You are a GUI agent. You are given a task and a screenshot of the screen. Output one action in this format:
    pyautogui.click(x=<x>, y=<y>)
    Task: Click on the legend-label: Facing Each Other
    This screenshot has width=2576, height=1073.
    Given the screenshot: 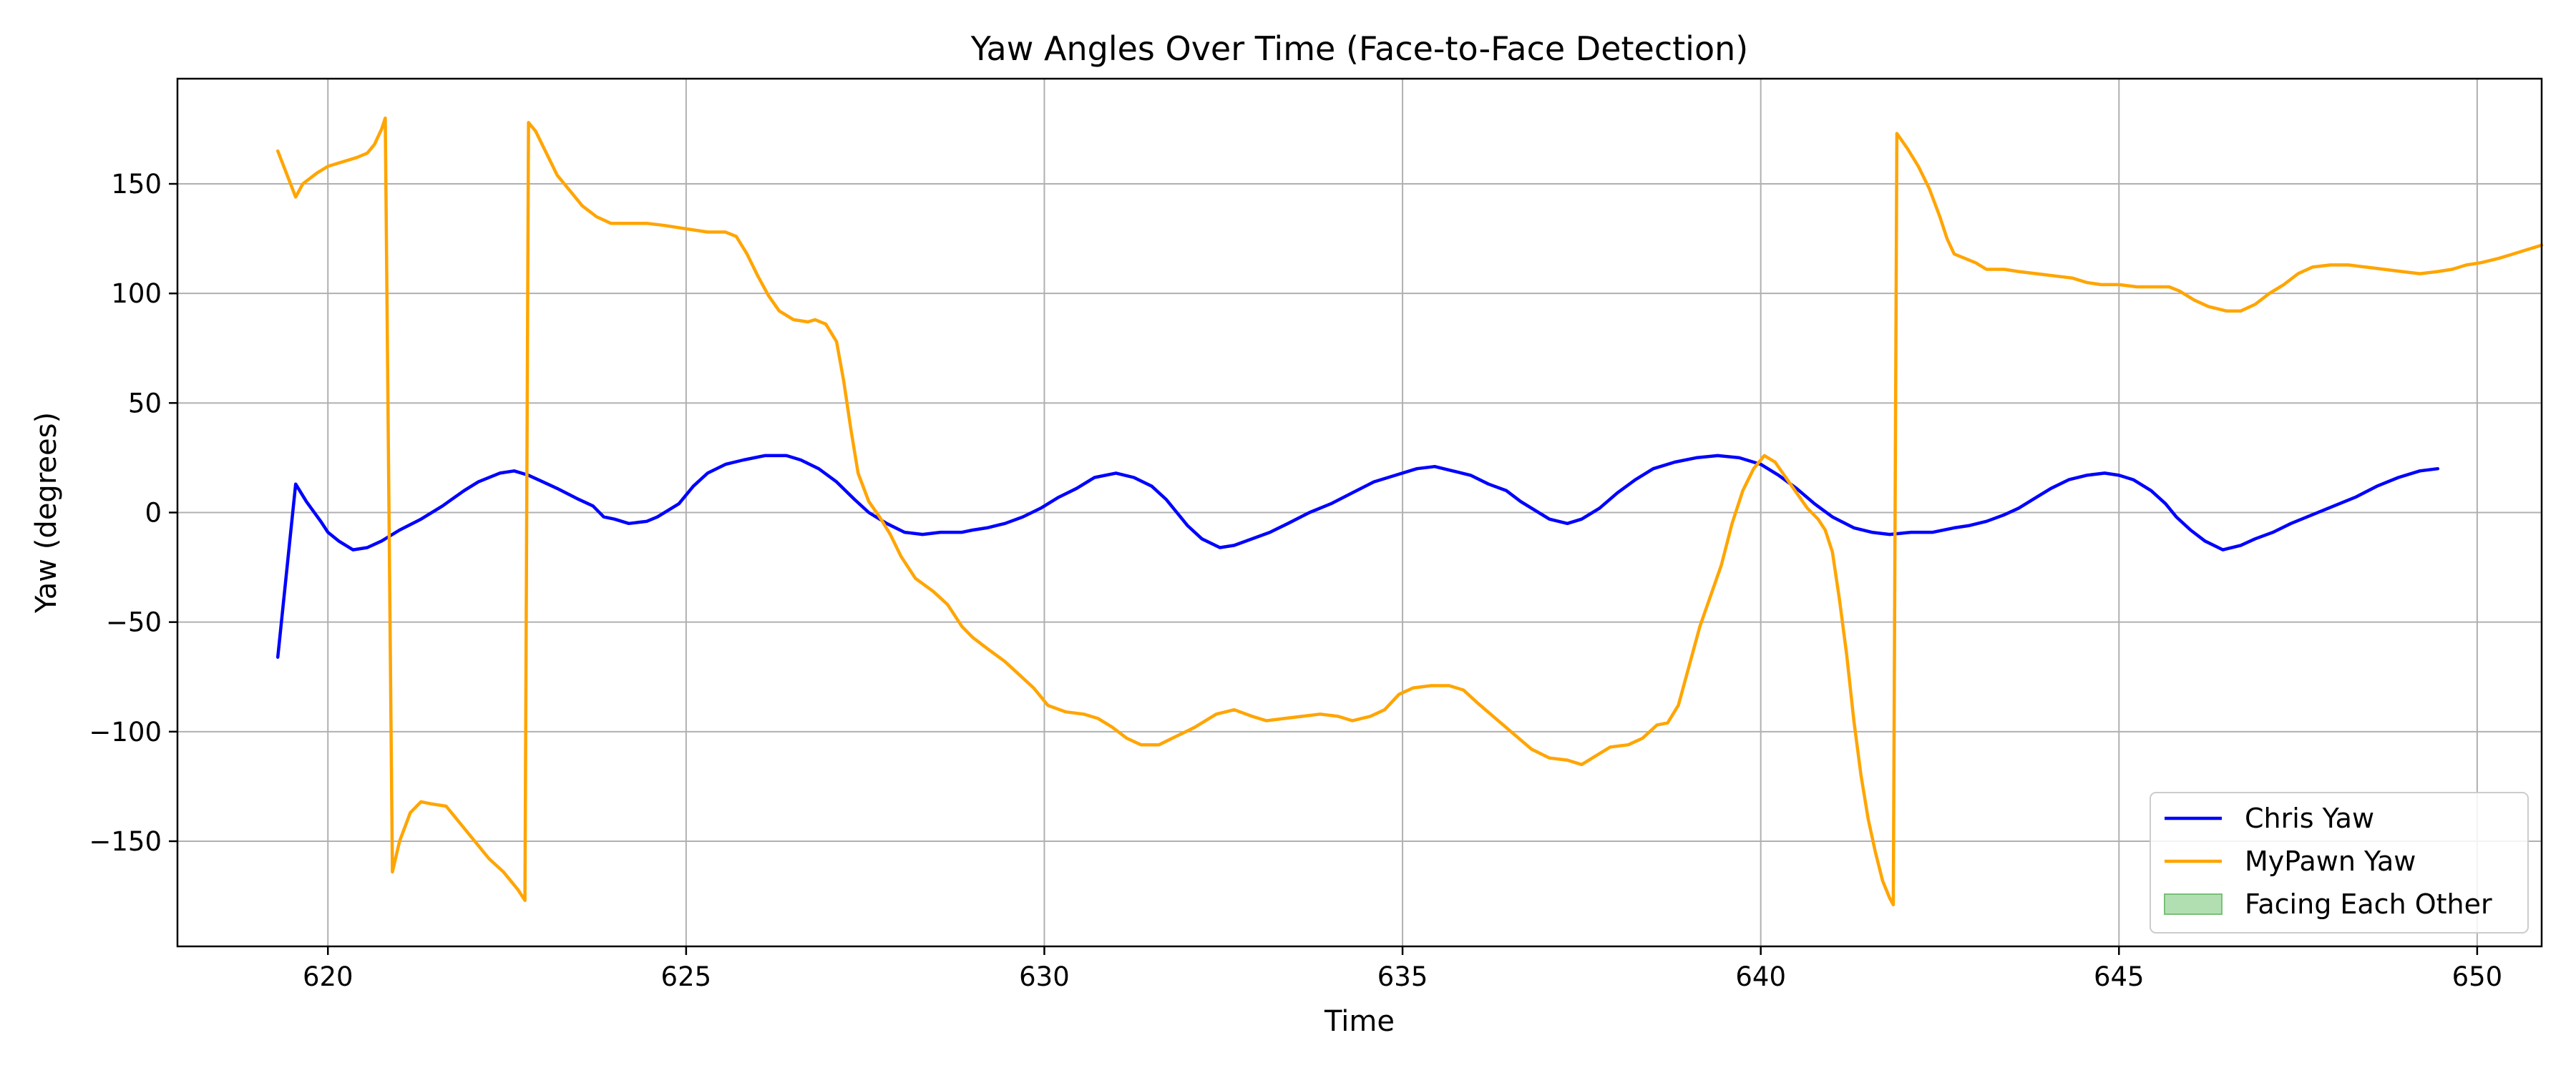 What is the action you would take?
    pyautogui.click(x=2368, y=904)
    